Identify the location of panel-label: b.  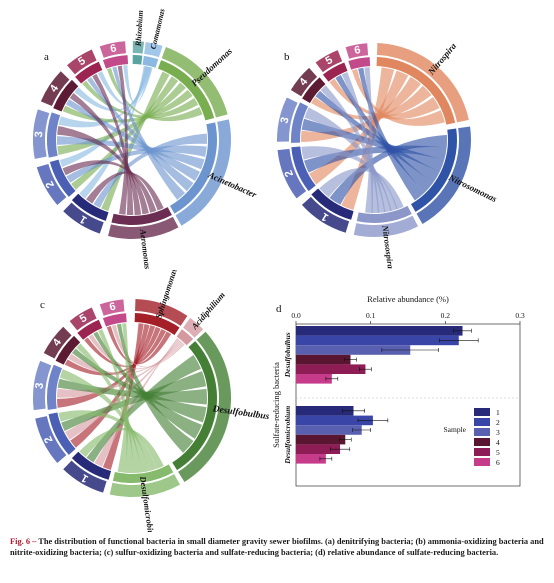
(287, 57).